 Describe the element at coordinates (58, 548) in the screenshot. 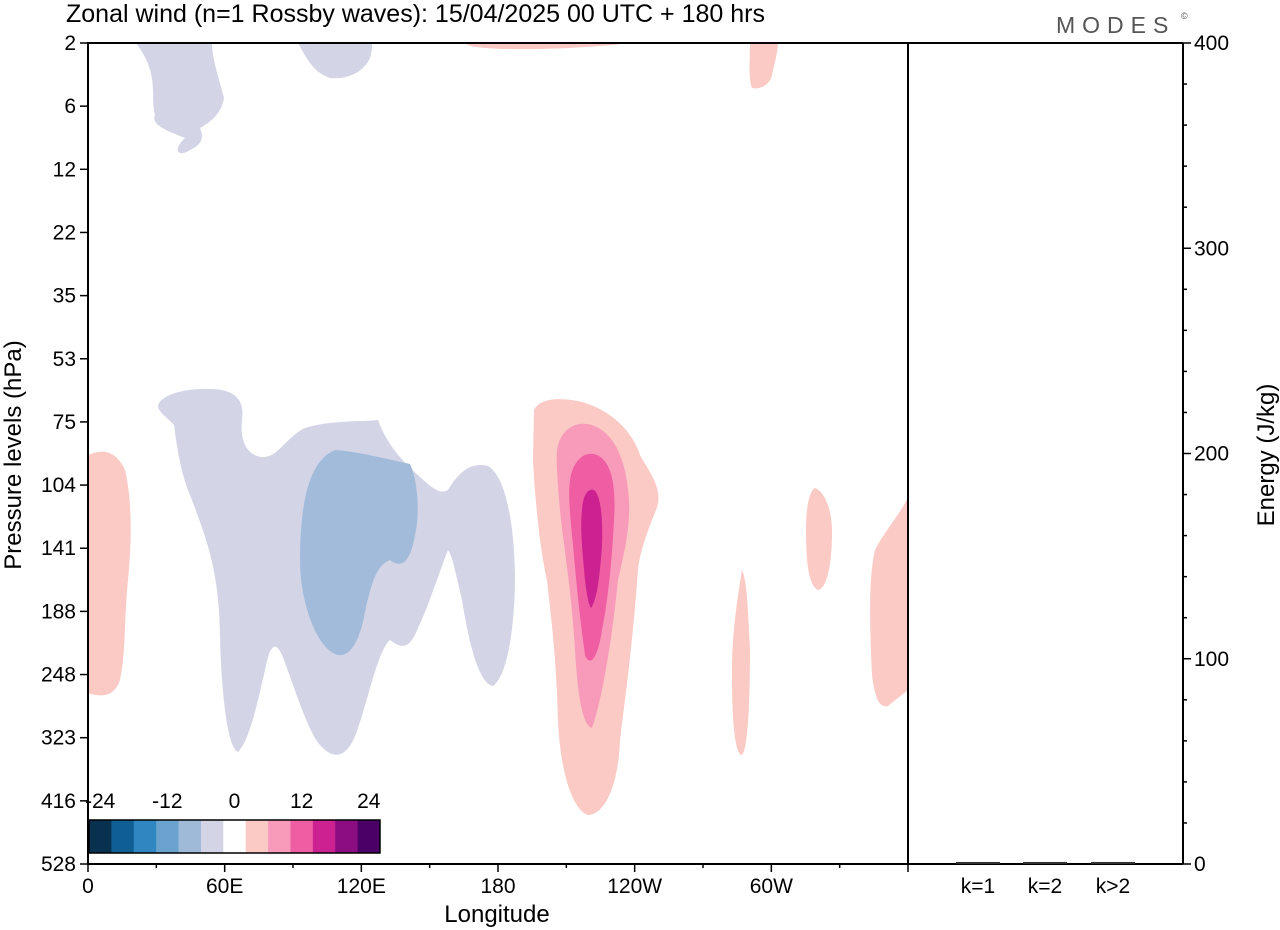

I see `y-tick-label: 141` at that location.